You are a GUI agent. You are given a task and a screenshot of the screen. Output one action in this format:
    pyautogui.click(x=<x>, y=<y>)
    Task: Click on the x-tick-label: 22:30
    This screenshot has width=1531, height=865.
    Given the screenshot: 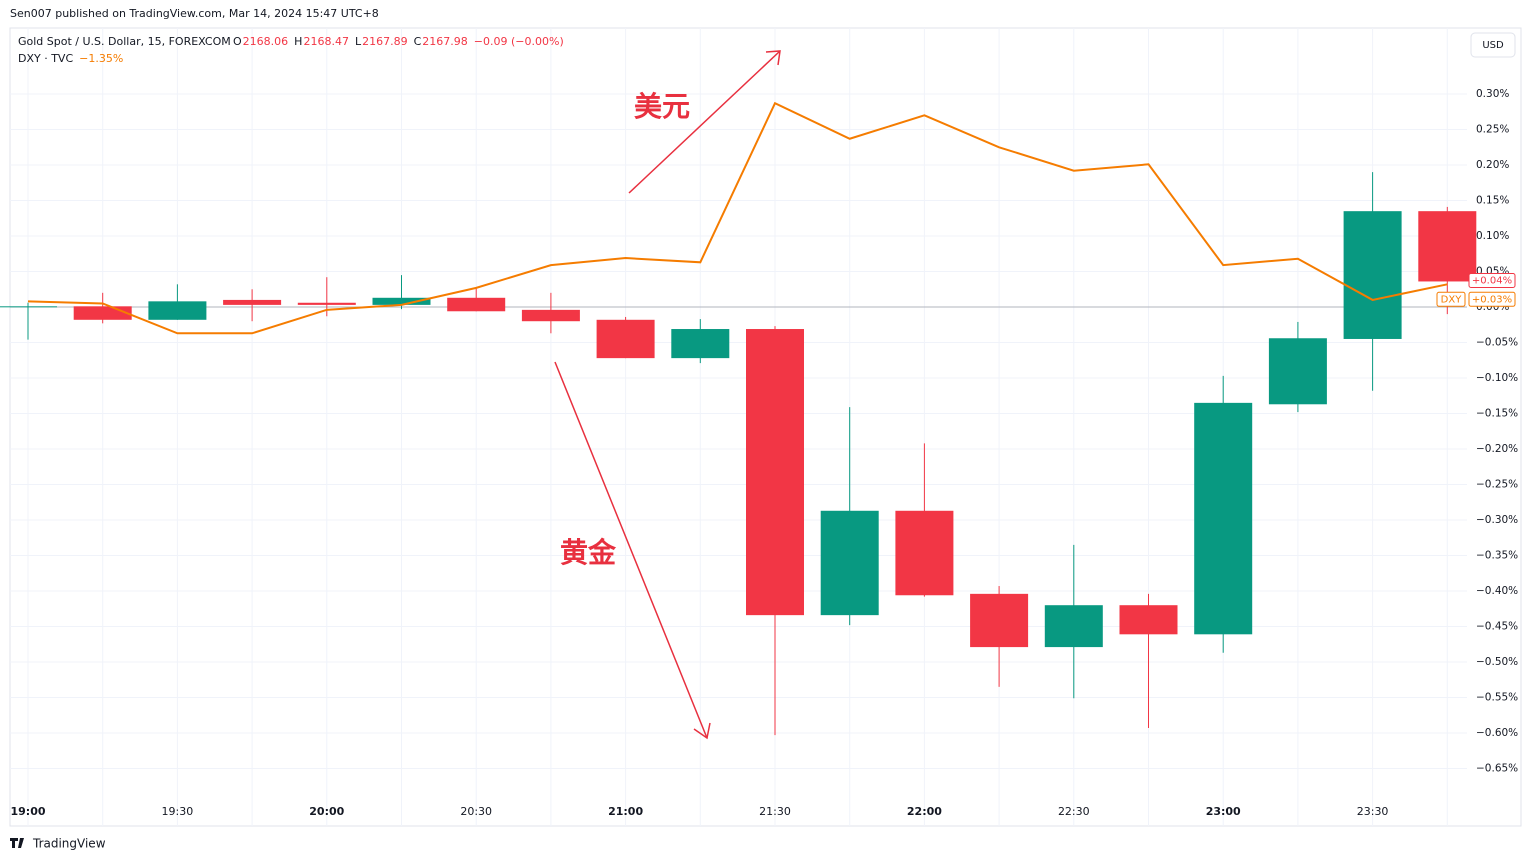 What is the action you would take?
    pyautogui.click(x=1074, y=811)
    